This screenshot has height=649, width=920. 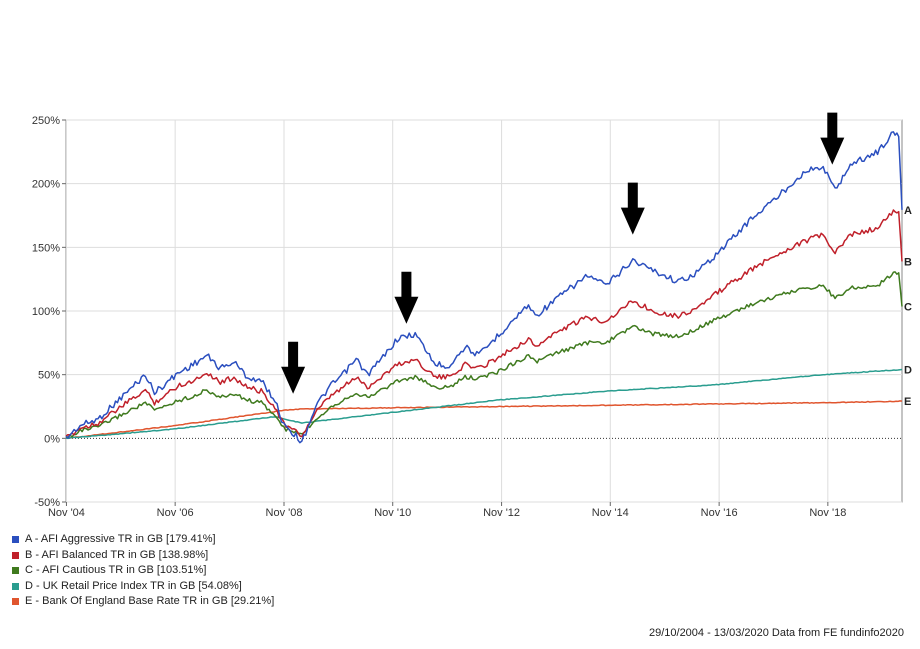 I want to click on legend-item: A - AFI Aggressive TR in GB [179.41%], so click(x=143, y=540).